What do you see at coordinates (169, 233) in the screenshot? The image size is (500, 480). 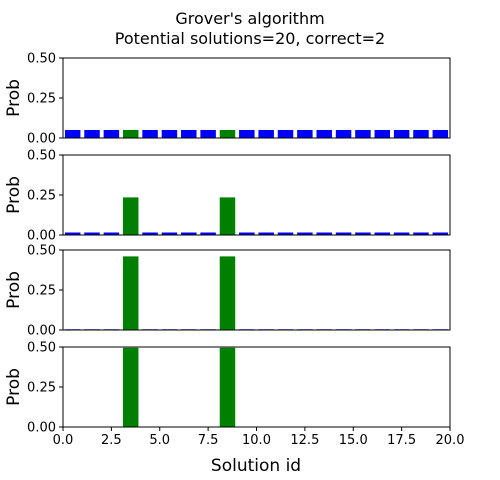 I see `bar-panel2-id5` at bounding box center [169, 233].